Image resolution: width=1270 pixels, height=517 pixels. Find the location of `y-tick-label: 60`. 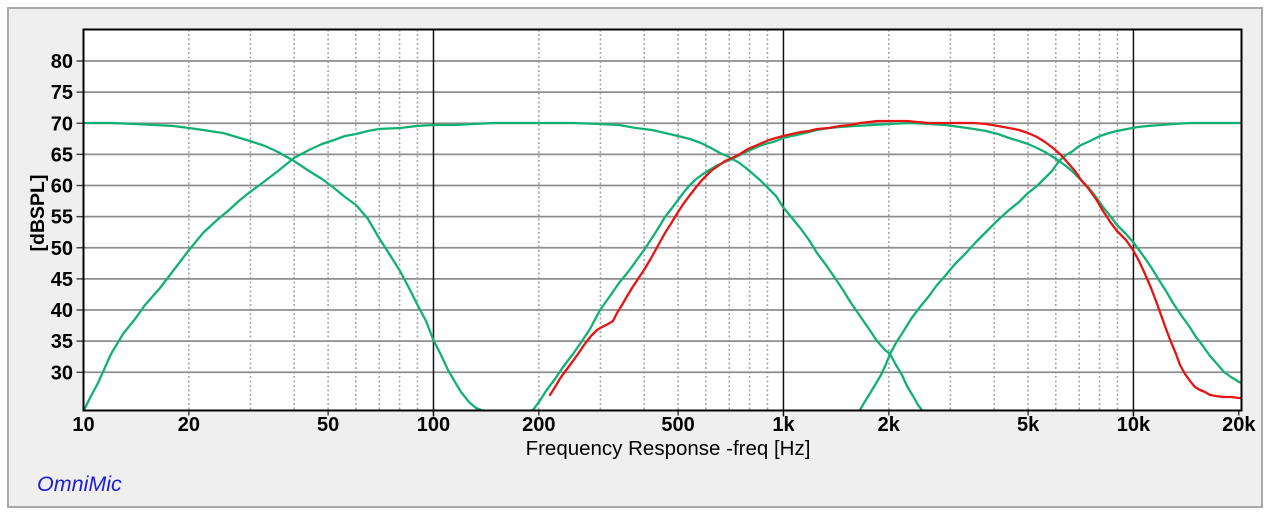

y-tick-label: 60 is located at coordinates (62, 187).